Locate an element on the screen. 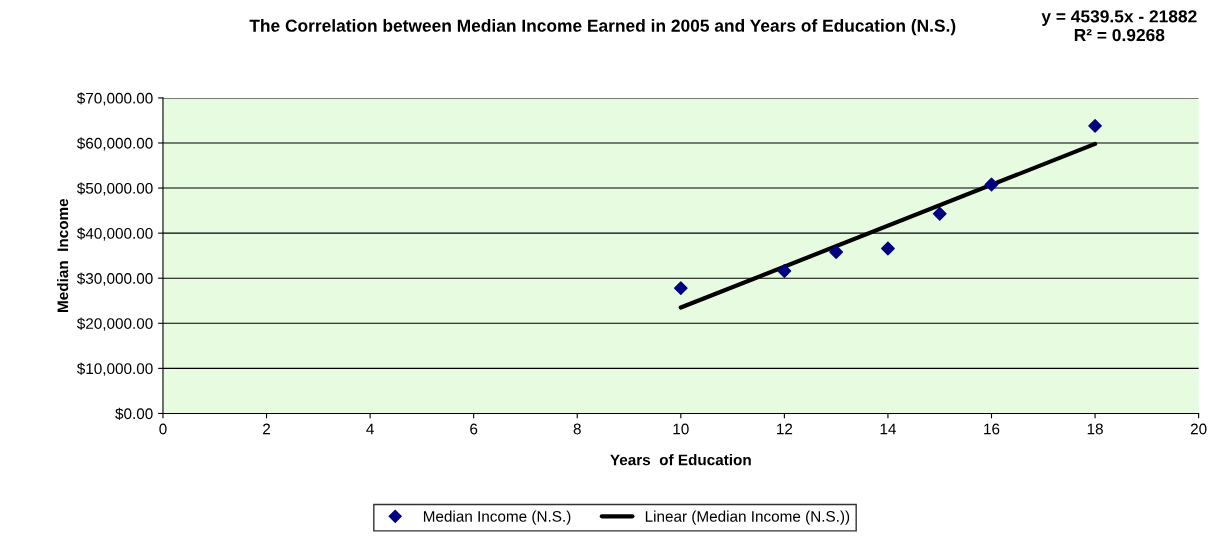  x-tick-label: 8 is located at coordinates (577, 429).